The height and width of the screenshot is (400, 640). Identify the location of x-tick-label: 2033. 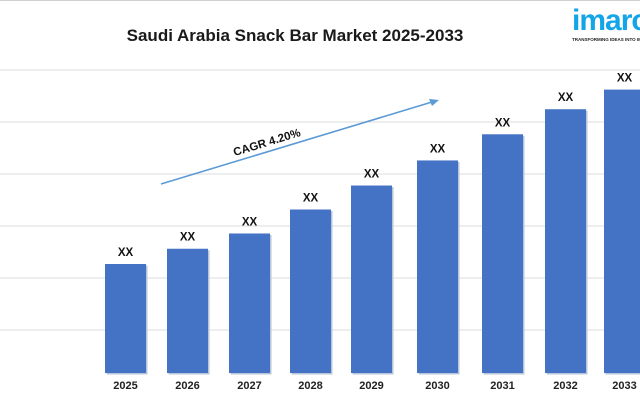
(624, 386).